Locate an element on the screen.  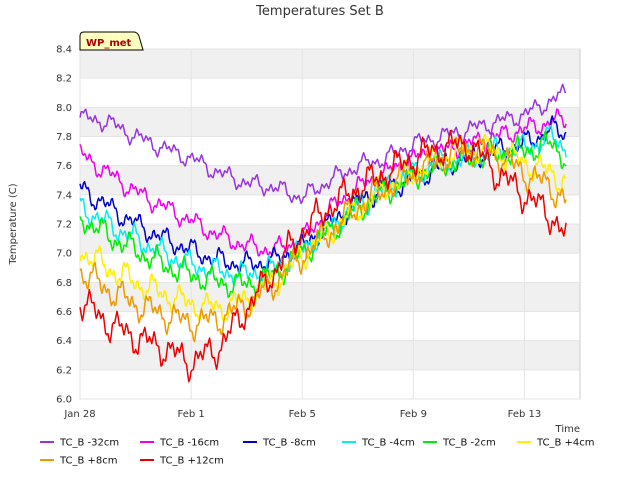
x-tick-label: Feb 5 is located at coordinates (302, 414).